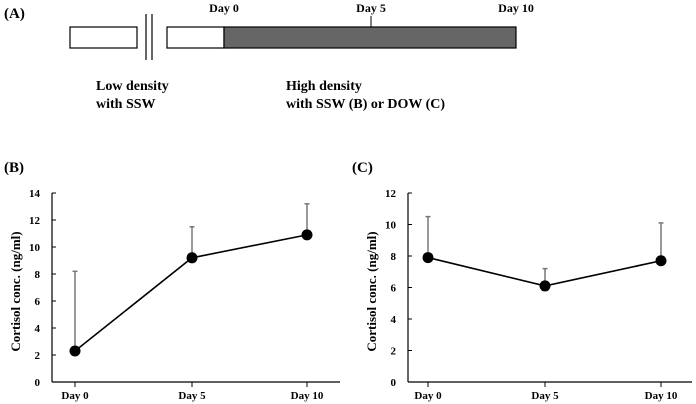 The height and width of the screenshot is (404, 696). I want to click on low-density-label-line1: Low density, so click(132, 86).